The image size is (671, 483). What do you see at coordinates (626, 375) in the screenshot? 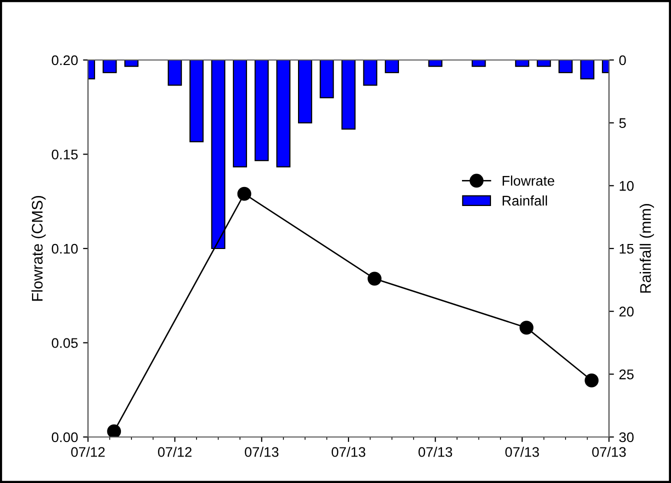
I see `y2-tick-label: 25` at bounding box center [626, 375].